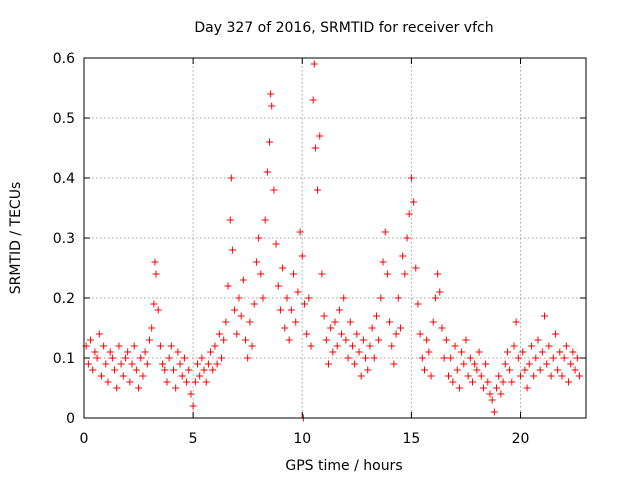 The height and width of the screenshot is (480, 640). I want to click on y-tick-label: 0.6, so click(64, 59).